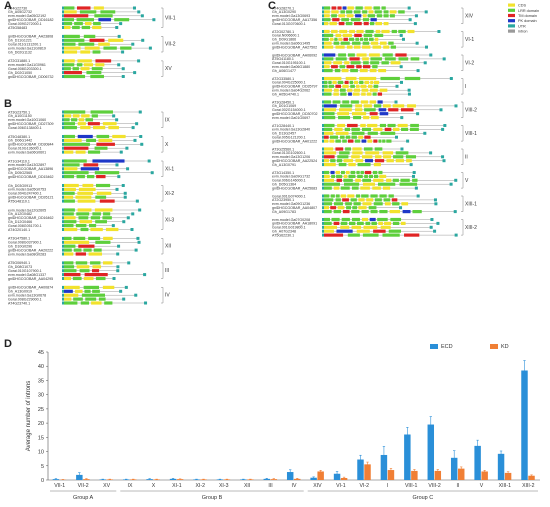  What do you see at coordinates (106, 486) in the screenshot?
I see `x-tick-label: XV` at bounding box center [106, 486].